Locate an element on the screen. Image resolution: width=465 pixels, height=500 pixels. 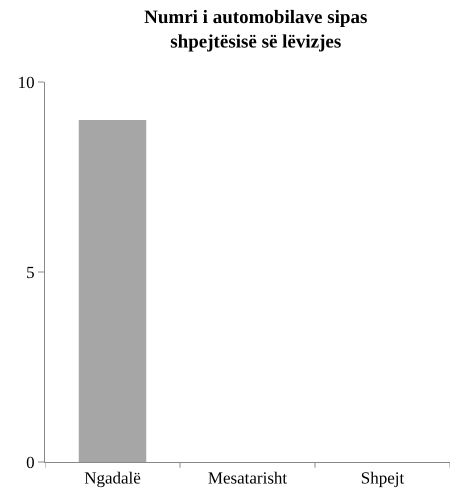
chart-title: Numri i automobilave sipas shpejtësisë së lëvizjes is located at coordinates (256, 29).